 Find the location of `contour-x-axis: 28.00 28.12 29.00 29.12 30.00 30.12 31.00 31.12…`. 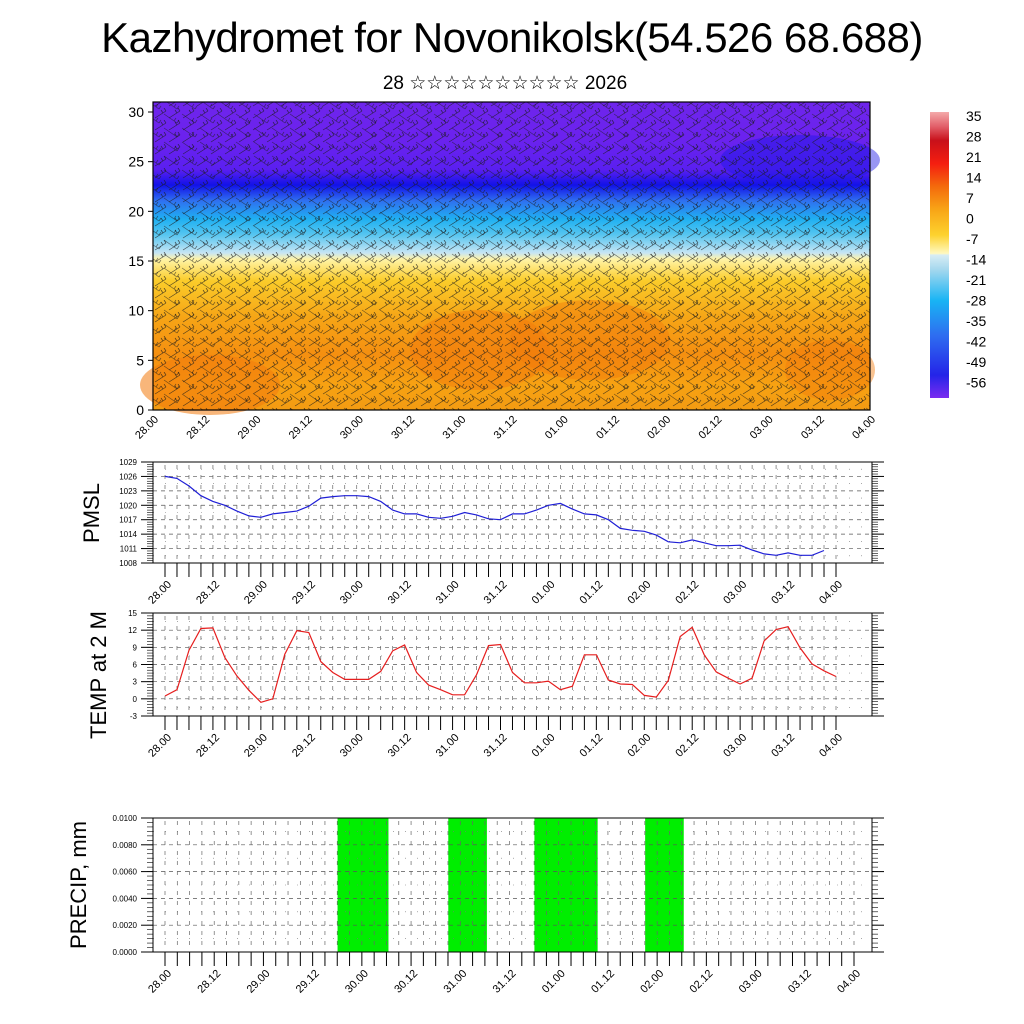

contour-x-axis: 28.00 28.12 29.00 29.12 30.00 30.12 31.00 31.12… is located at coordinates (505, 428).